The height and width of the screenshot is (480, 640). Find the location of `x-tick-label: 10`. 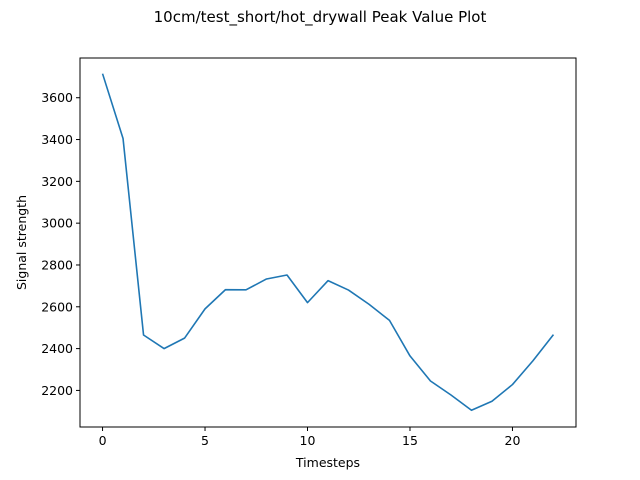

x-tick-label: 10 is located at coordinates (308, 440).